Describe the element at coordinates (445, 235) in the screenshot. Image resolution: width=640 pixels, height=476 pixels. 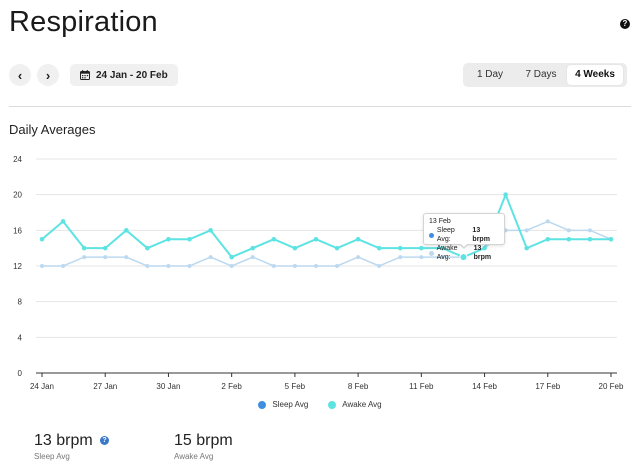
I see `tooltip-sleep-label: Sleep Avg:` at that location.